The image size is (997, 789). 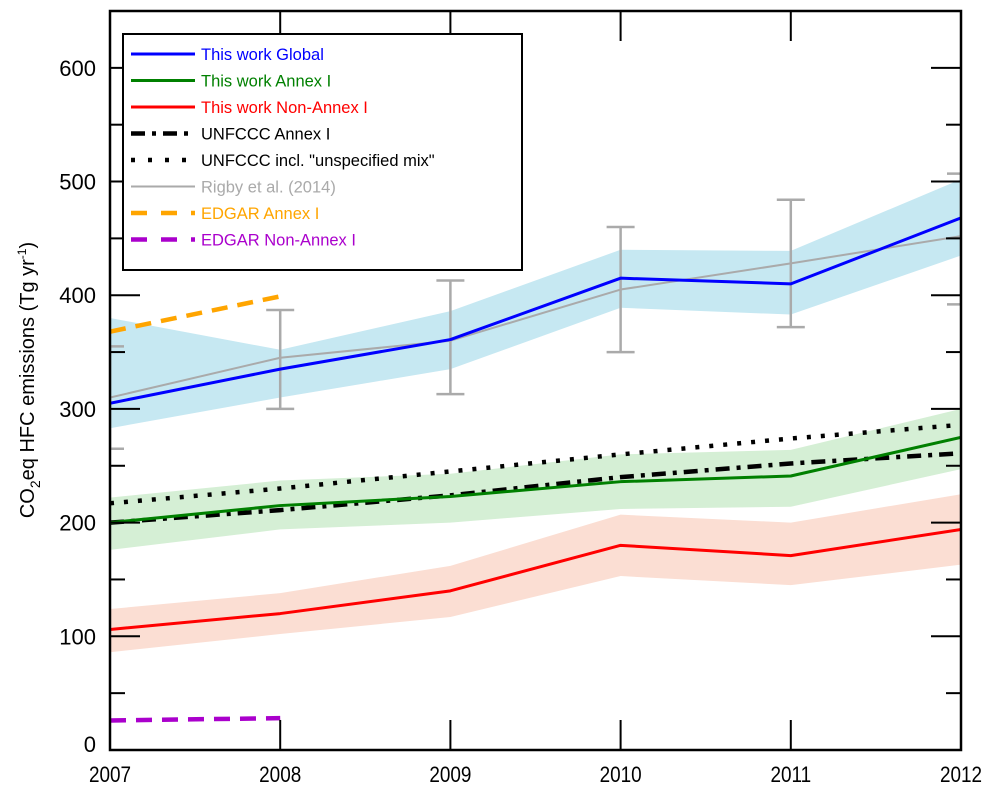 What do you see at coordinates (35, 484) in the screenshot?
I see `y-axis-label-subscript: 2` at bounding box center [35, 484].